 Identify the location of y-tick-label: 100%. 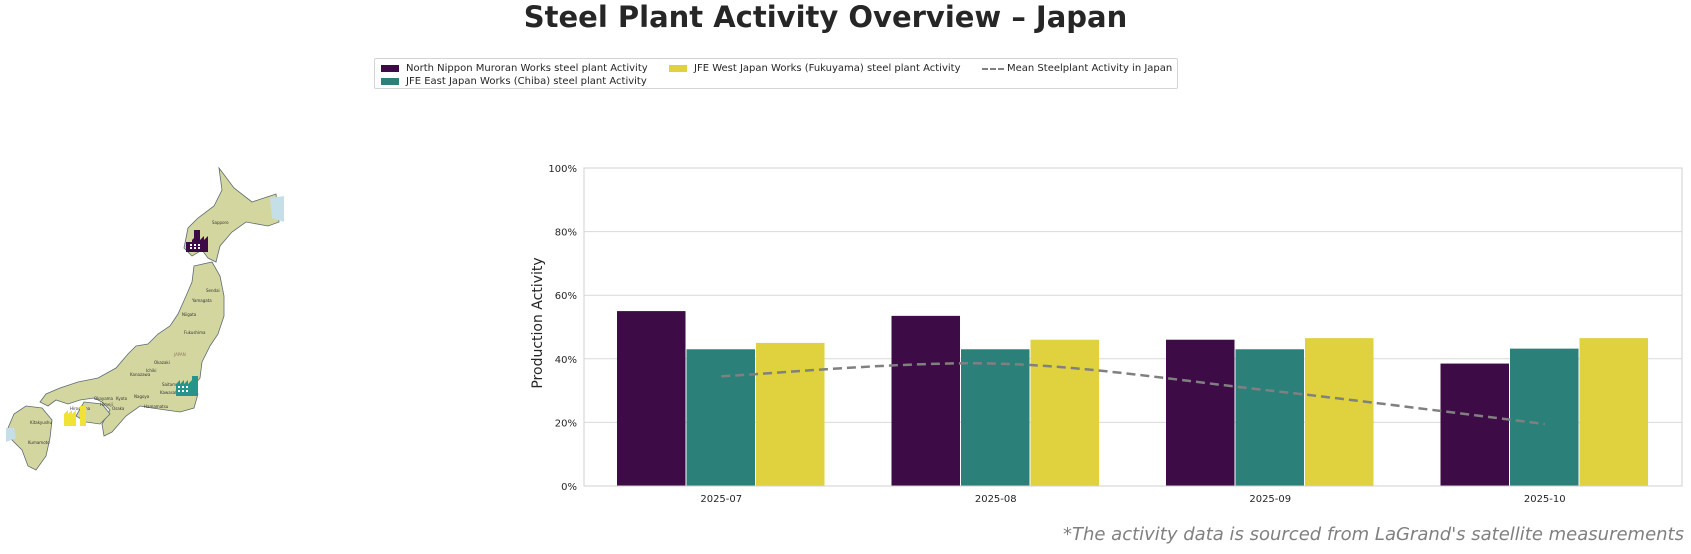
(562, 169).